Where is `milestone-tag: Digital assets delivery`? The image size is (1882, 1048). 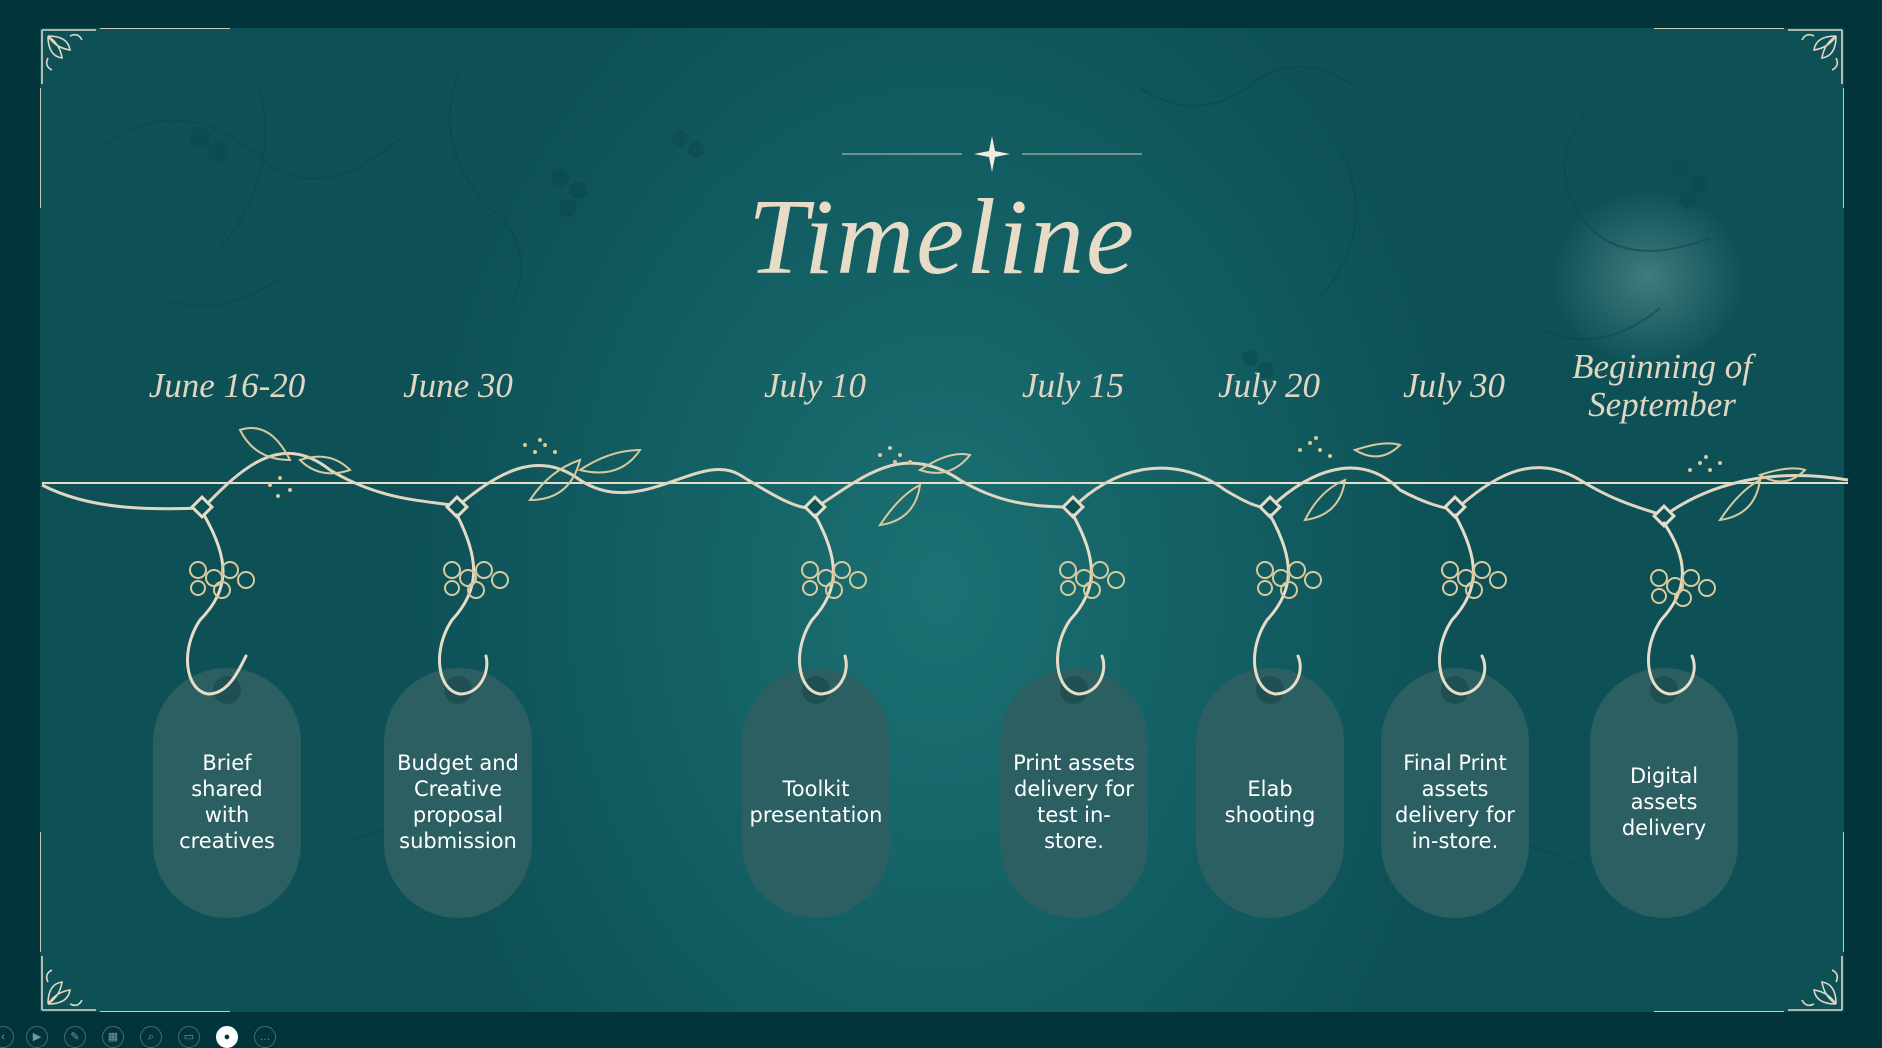 milestone-tag: Digital assets delivery is located at coordinates (1664, 793).